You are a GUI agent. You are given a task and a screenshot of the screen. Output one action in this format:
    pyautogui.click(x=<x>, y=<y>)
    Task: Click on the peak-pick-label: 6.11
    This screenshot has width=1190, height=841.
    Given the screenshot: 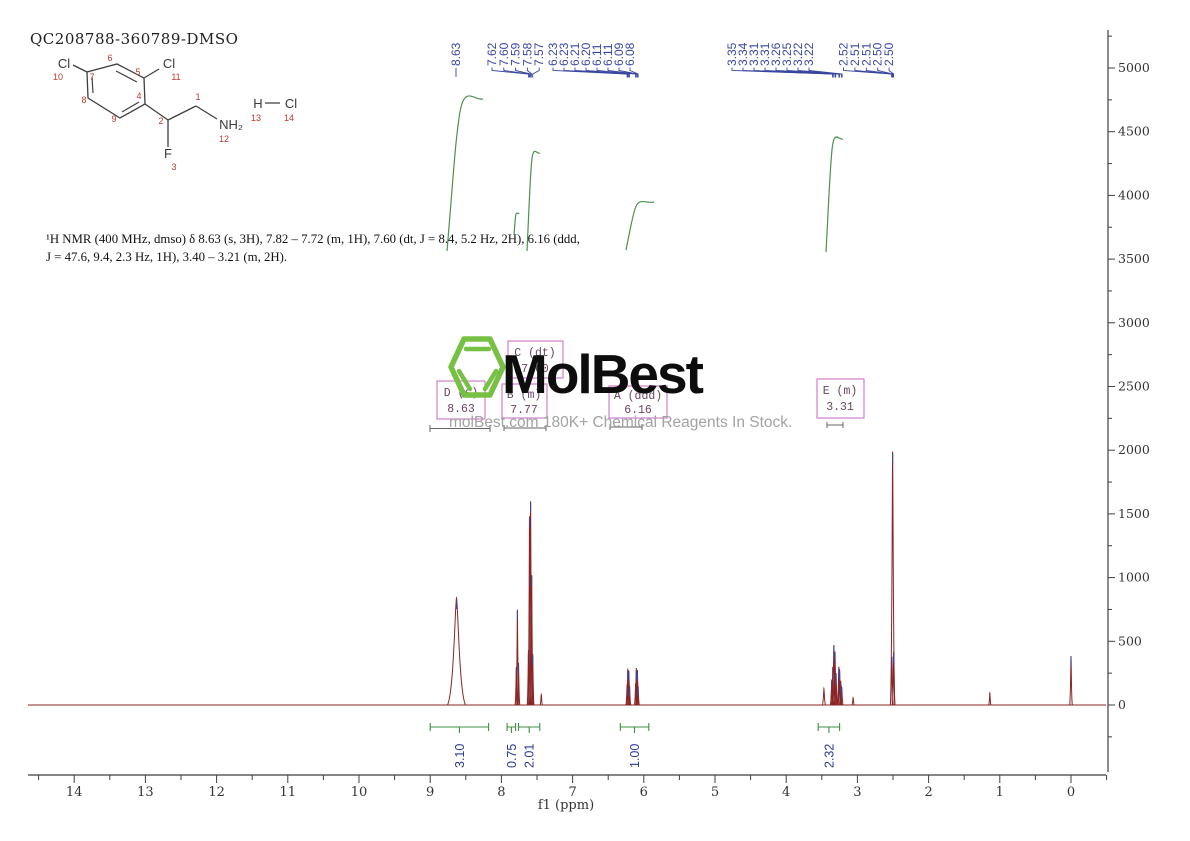 What is the action you would take?
    pyautogui.click(x=597, y=54)
    